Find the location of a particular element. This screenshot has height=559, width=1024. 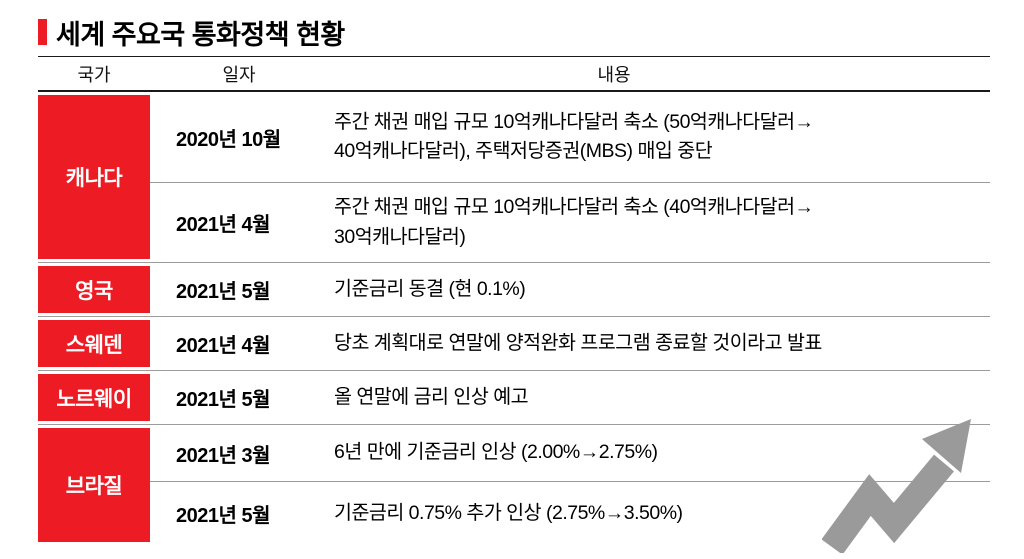

table-row: 2021년 5월 기준금리 0.75% 추가 인상 (2.75%→3.50%) is located at coordinates (570, 513).